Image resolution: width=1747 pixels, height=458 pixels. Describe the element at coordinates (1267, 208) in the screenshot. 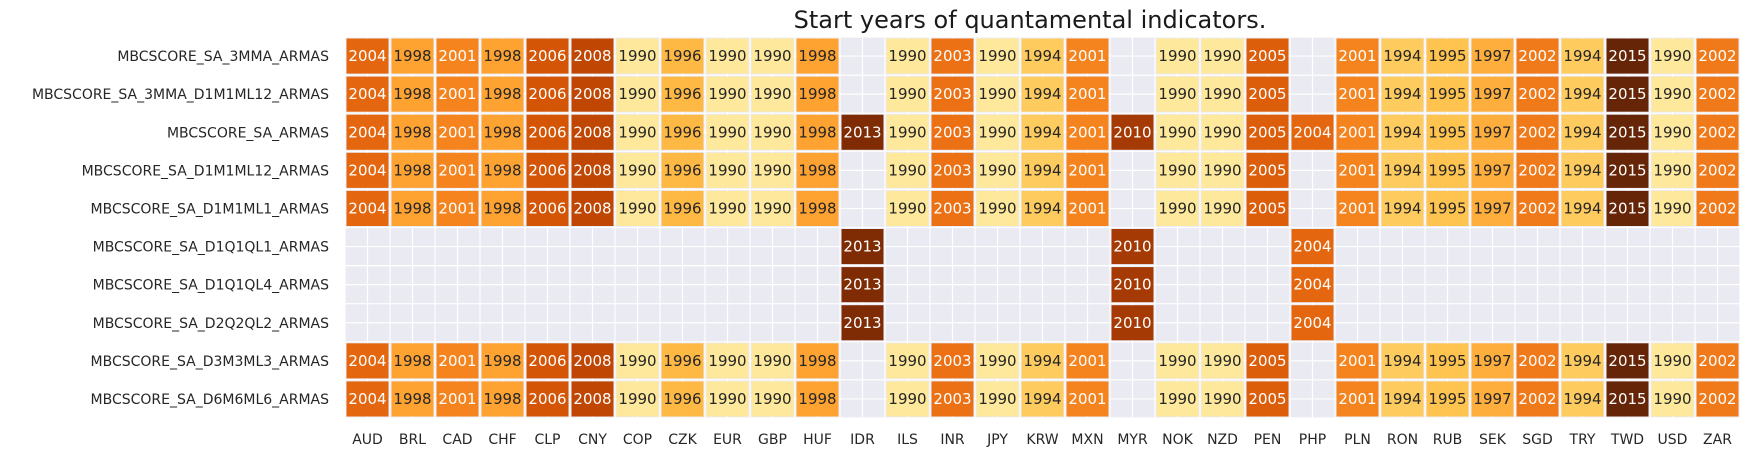

I see `cell-value-label: 2005` at that location.